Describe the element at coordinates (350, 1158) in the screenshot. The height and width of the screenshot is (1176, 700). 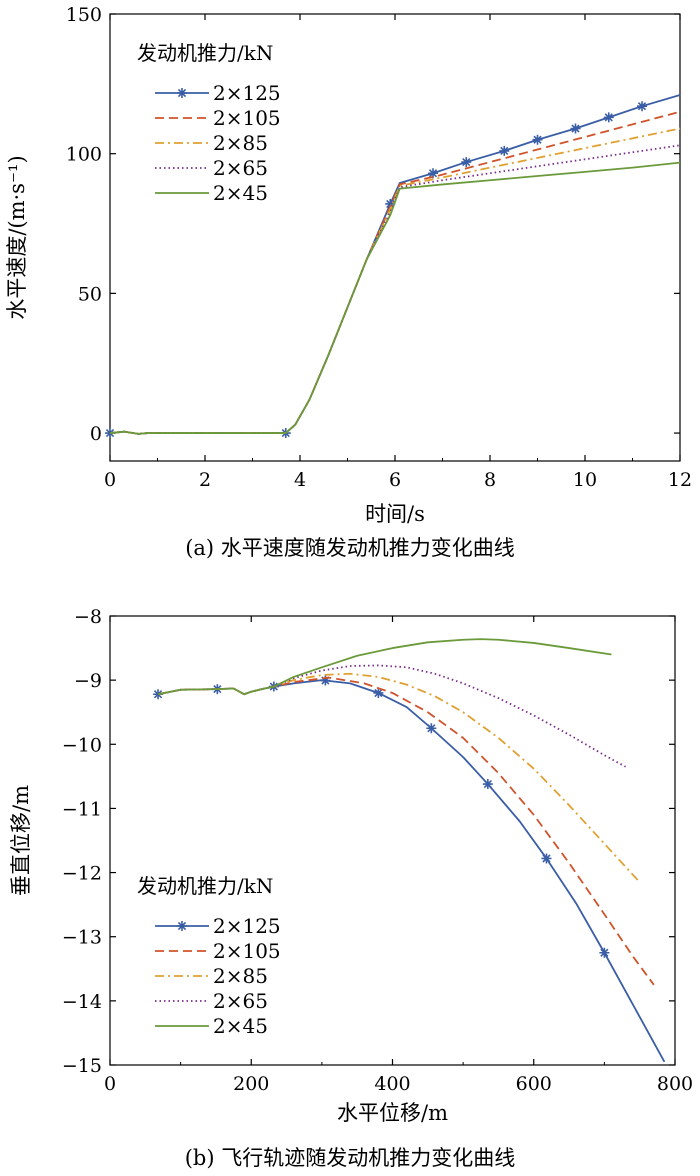
I see `figure-caption: (b) 飞行轨迹随发动机推力变化曲线` at that location.